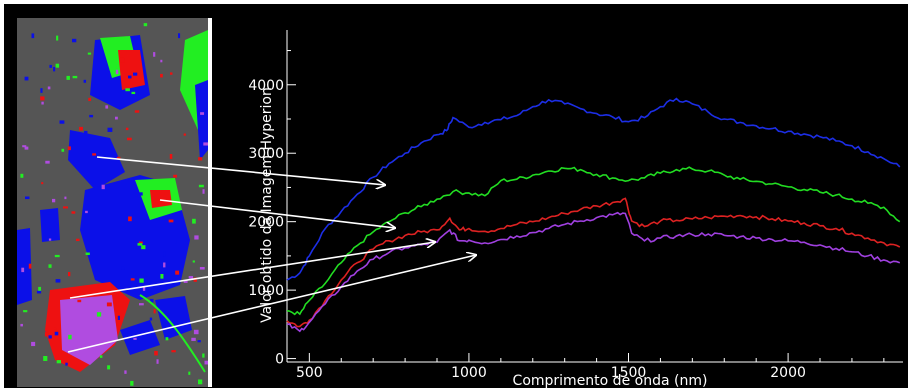 This screenshot has height=392, width=912. I want to click on x-axis-title: Comprimento de onda (nm), so click(610, 381).